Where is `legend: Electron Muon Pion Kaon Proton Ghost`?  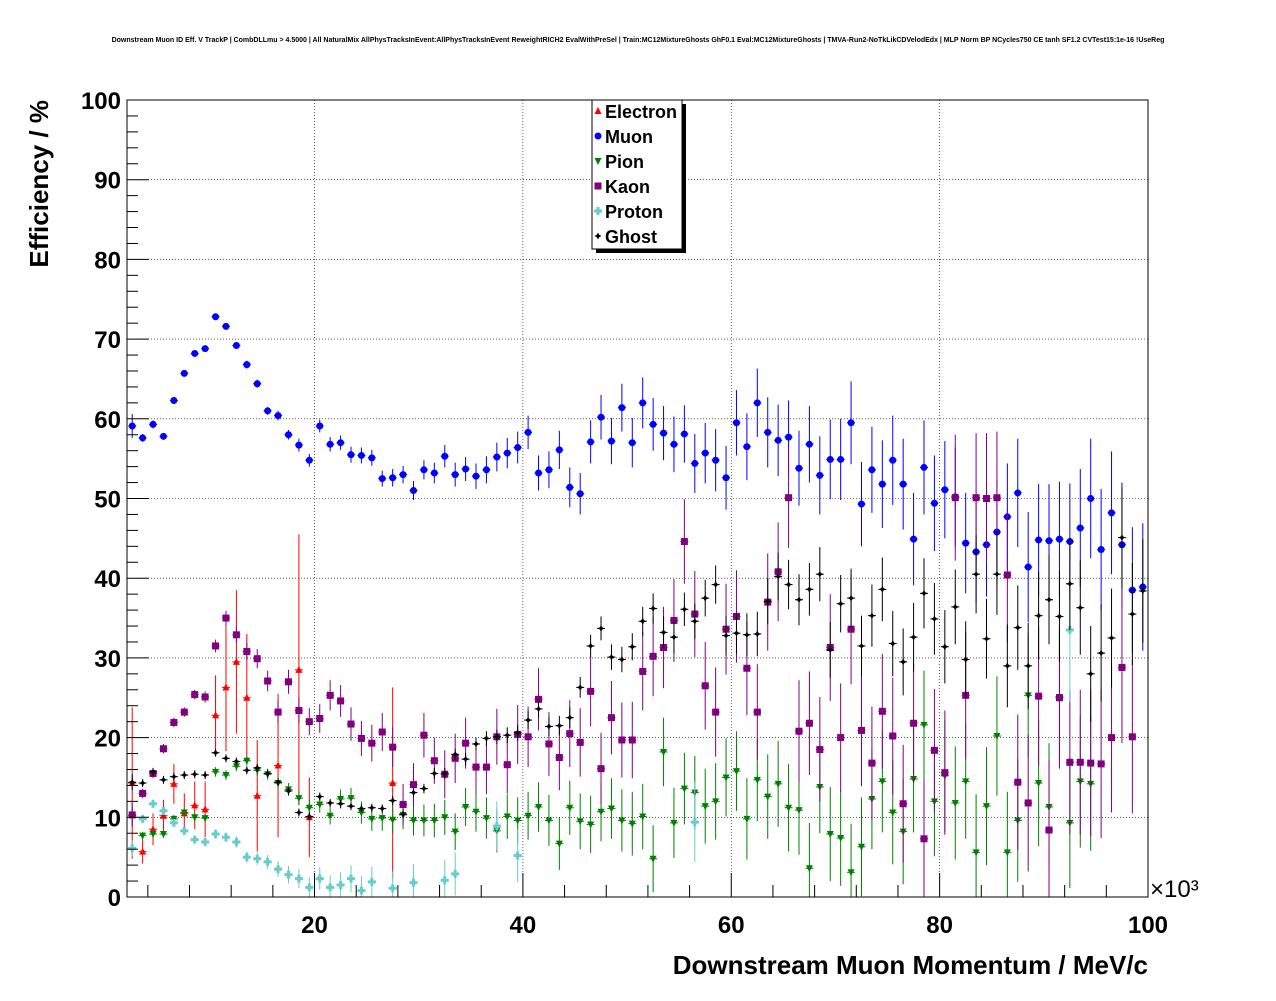 legend: Electron Muon Pion Kaon Proton Ghost is located at coordinates (638, 176).